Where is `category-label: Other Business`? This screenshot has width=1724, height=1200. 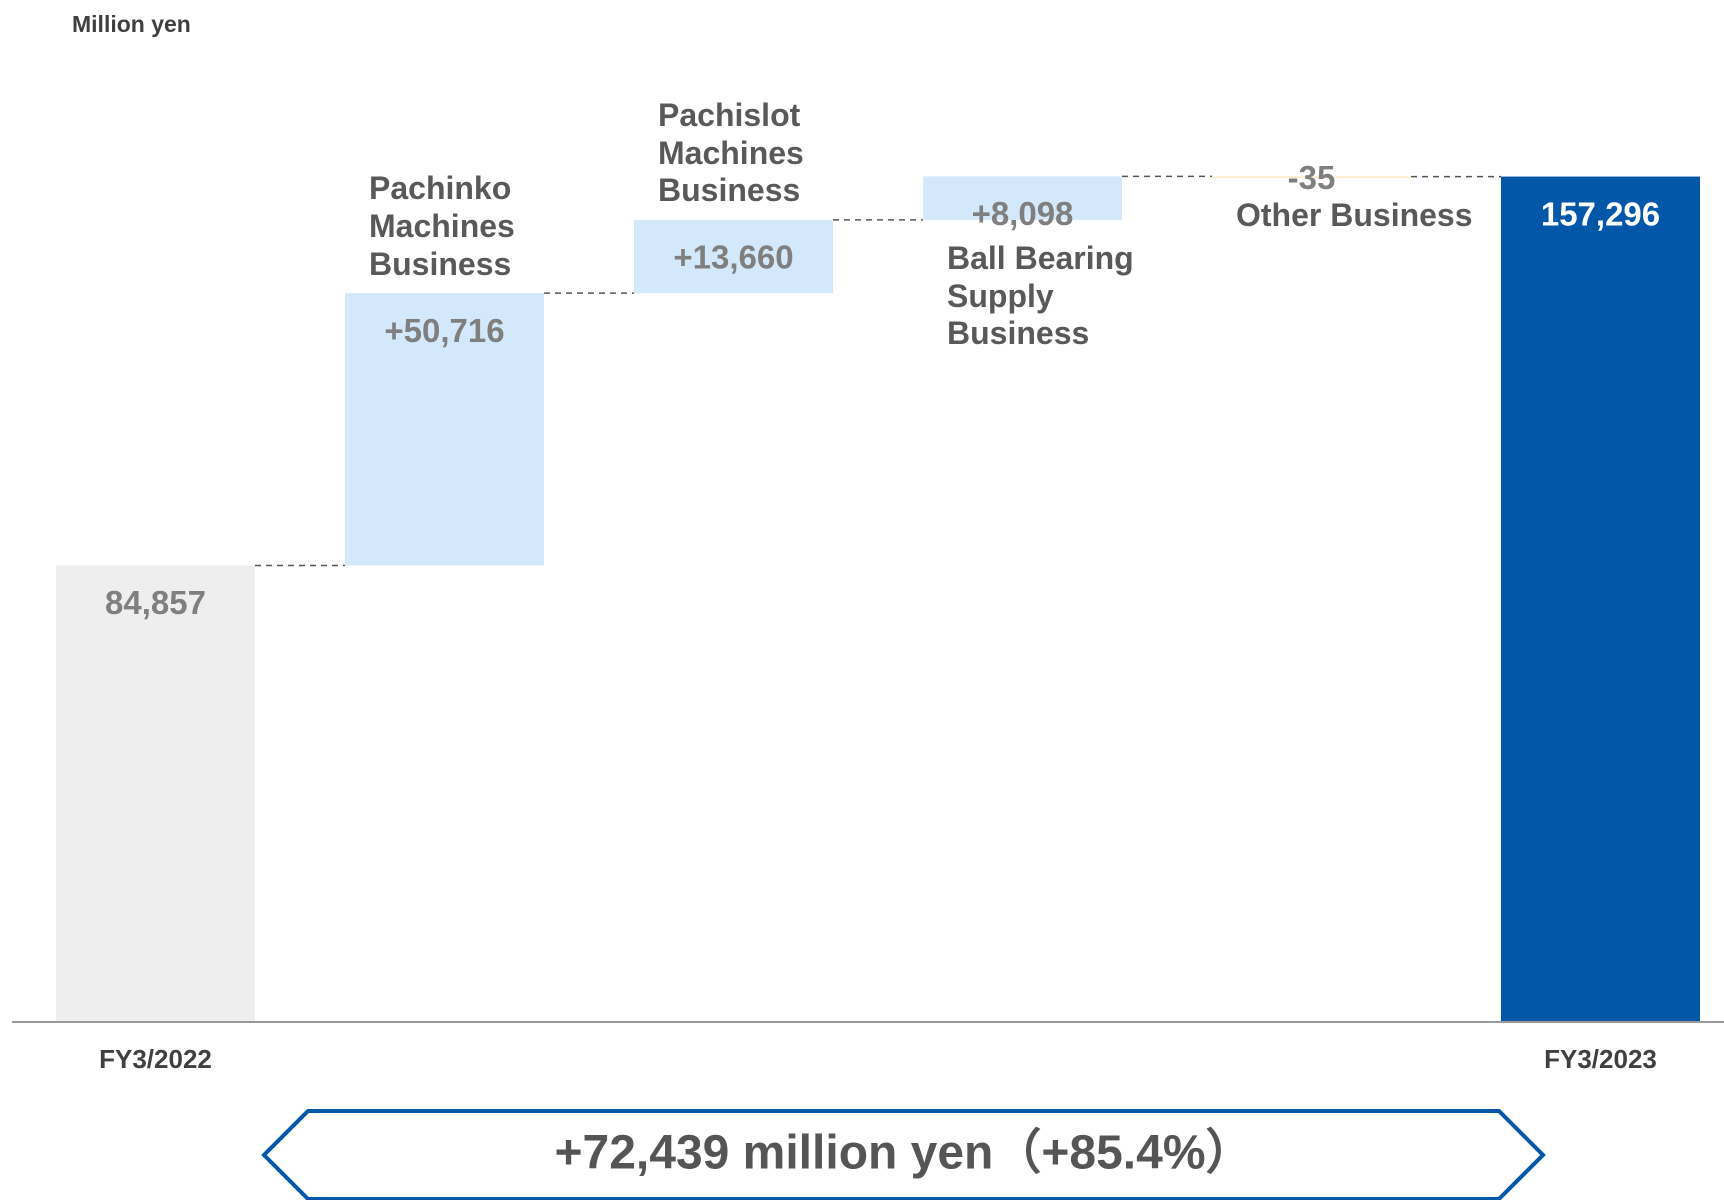
category-label: Other Business is located at coordinates (1354, 214).